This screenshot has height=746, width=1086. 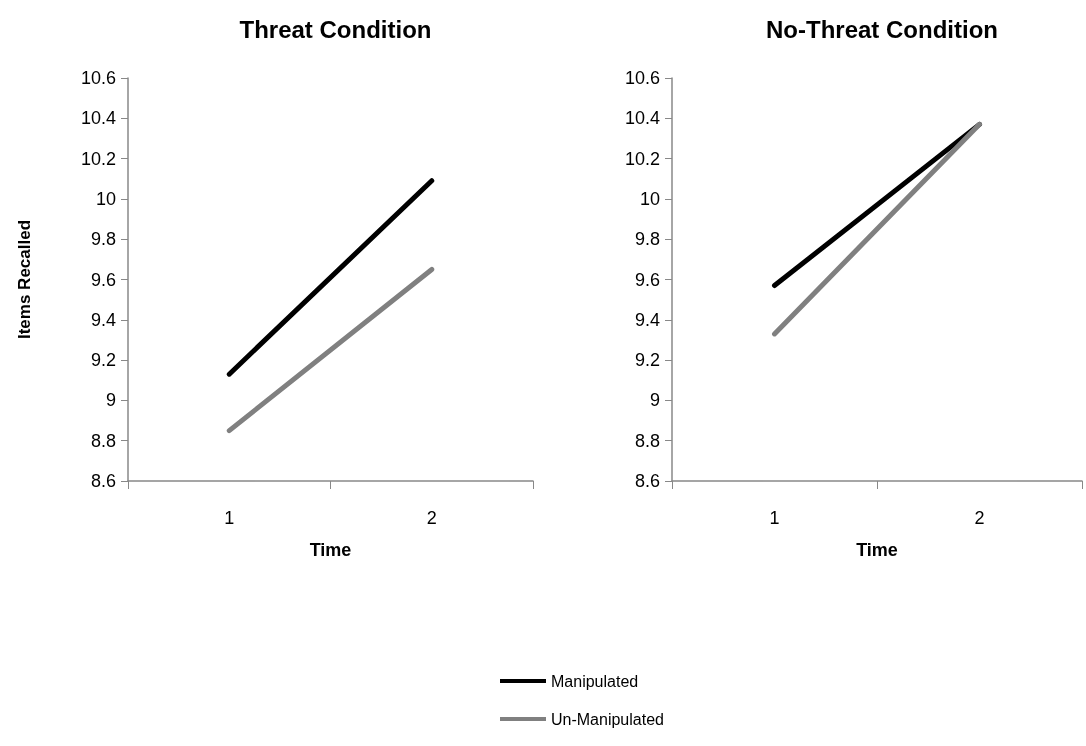 I want to click on chart-title: Threat Condition, so click(x=335, y=29).